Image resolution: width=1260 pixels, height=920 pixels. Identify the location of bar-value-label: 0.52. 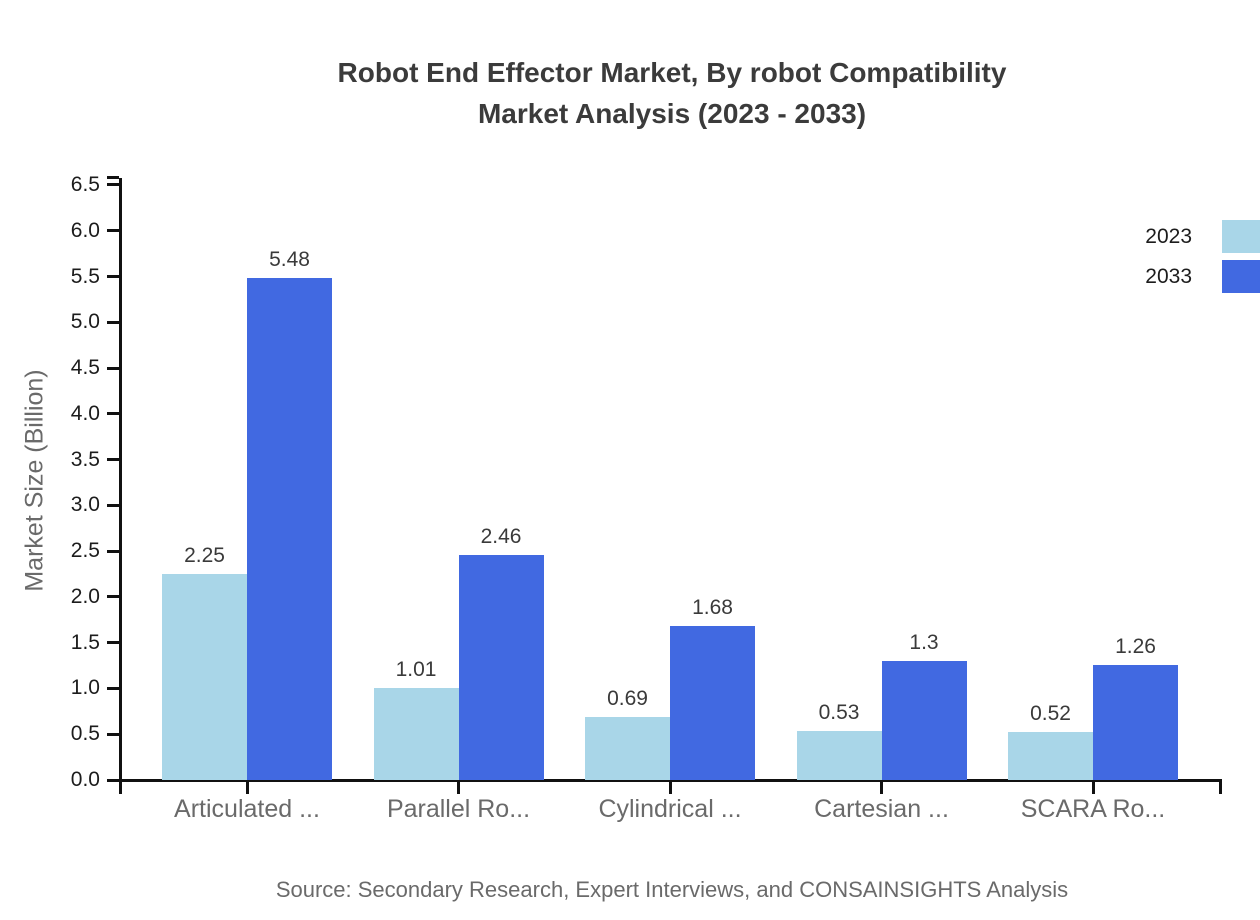
(1050, 714).